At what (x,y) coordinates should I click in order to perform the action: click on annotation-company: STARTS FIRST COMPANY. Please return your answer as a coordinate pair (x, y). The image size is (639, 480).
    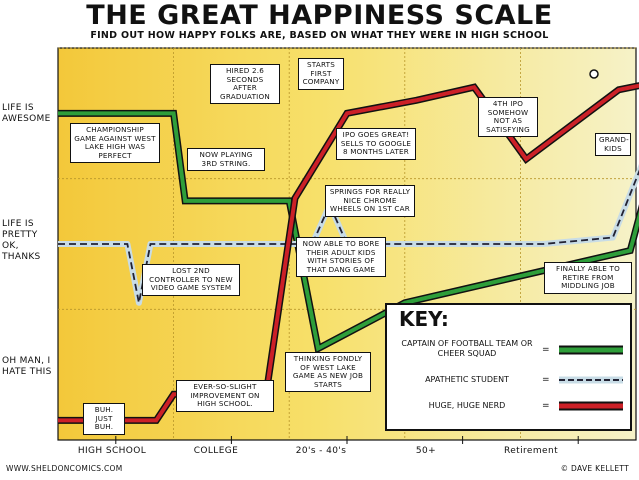
    Looking at the image, I should click on (321, 74).